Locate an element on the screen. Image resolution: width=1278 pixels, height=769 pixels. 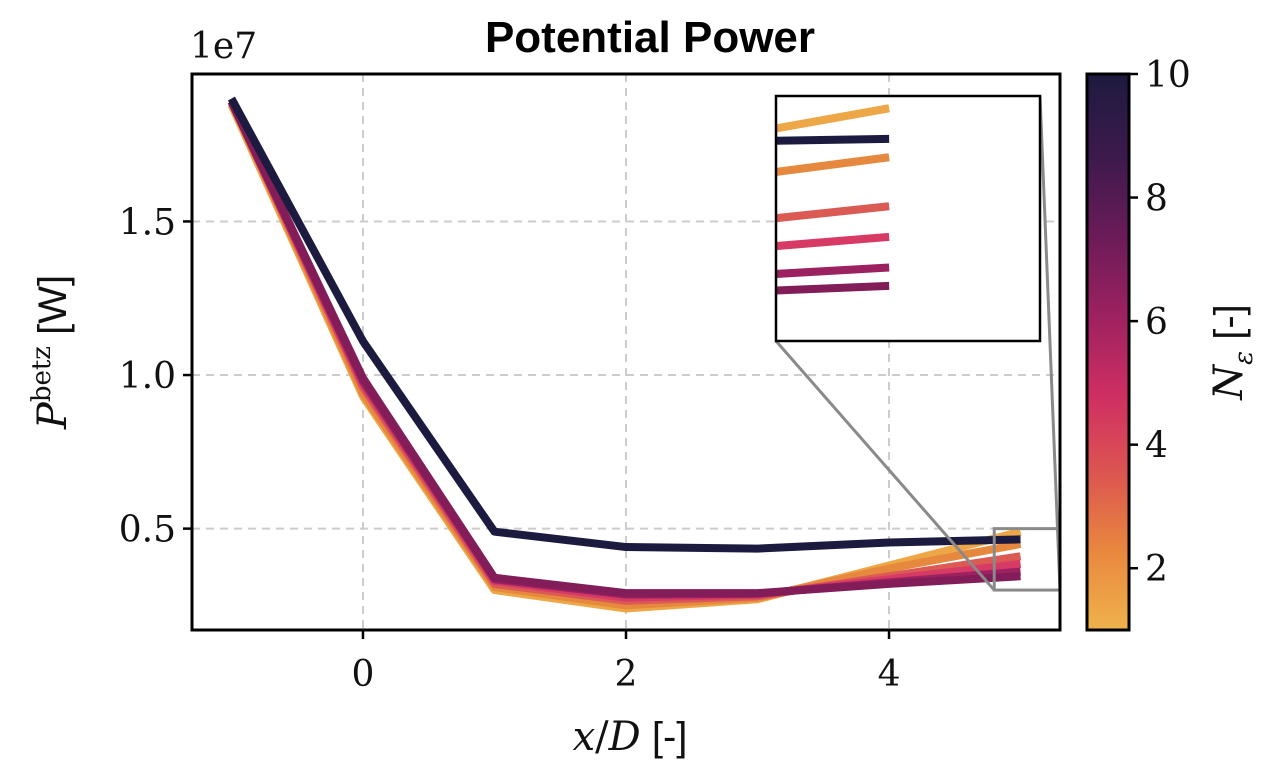
colorbar-label: Nε [-] is located at coordinates (1232, 352).